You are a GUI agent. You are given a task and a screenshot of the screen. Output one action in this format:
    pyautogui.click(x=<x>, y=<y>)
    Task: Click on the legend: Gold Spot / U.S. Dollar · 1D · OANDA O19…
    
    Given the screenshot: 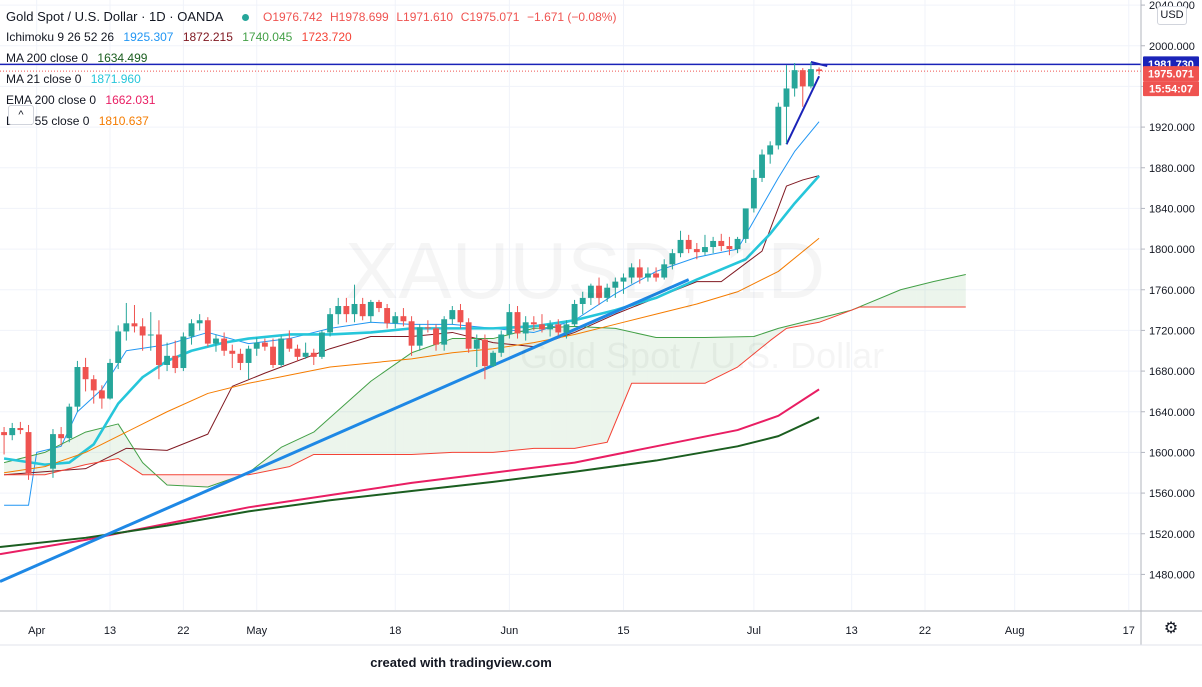 What is the action you would take?
    pyautogui.click(x=311, y=69)
    